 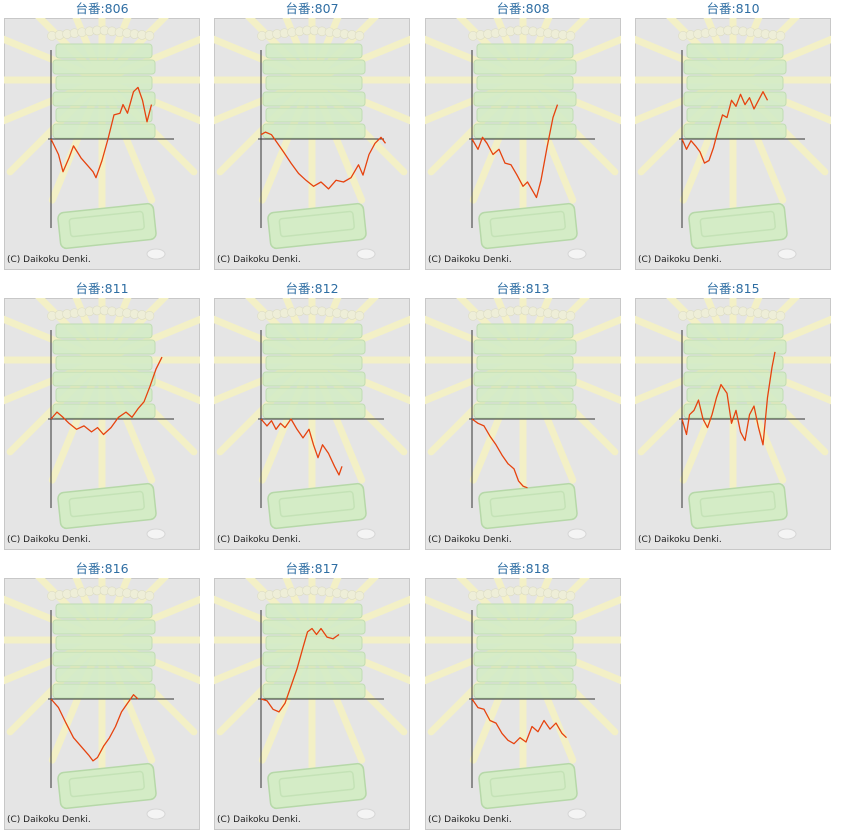 I want to click on machine-number-title: 台番:806, so click(x=102, y=8).